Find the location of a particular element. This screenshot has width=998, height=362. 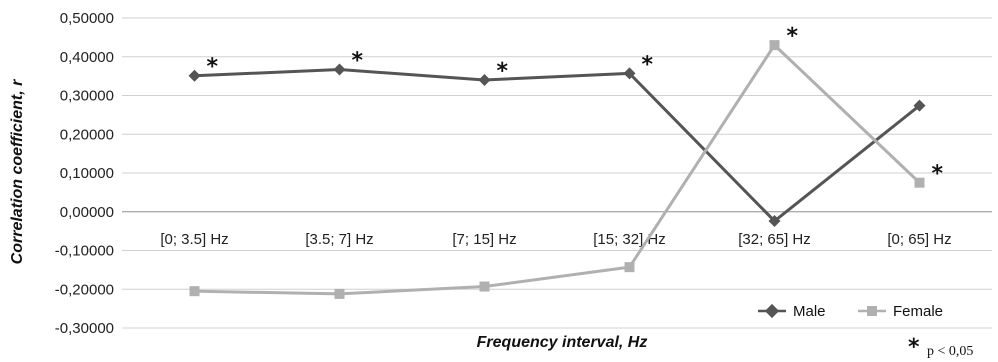

y-tick-label: 0,00000 is located at coordinates (87, 212).